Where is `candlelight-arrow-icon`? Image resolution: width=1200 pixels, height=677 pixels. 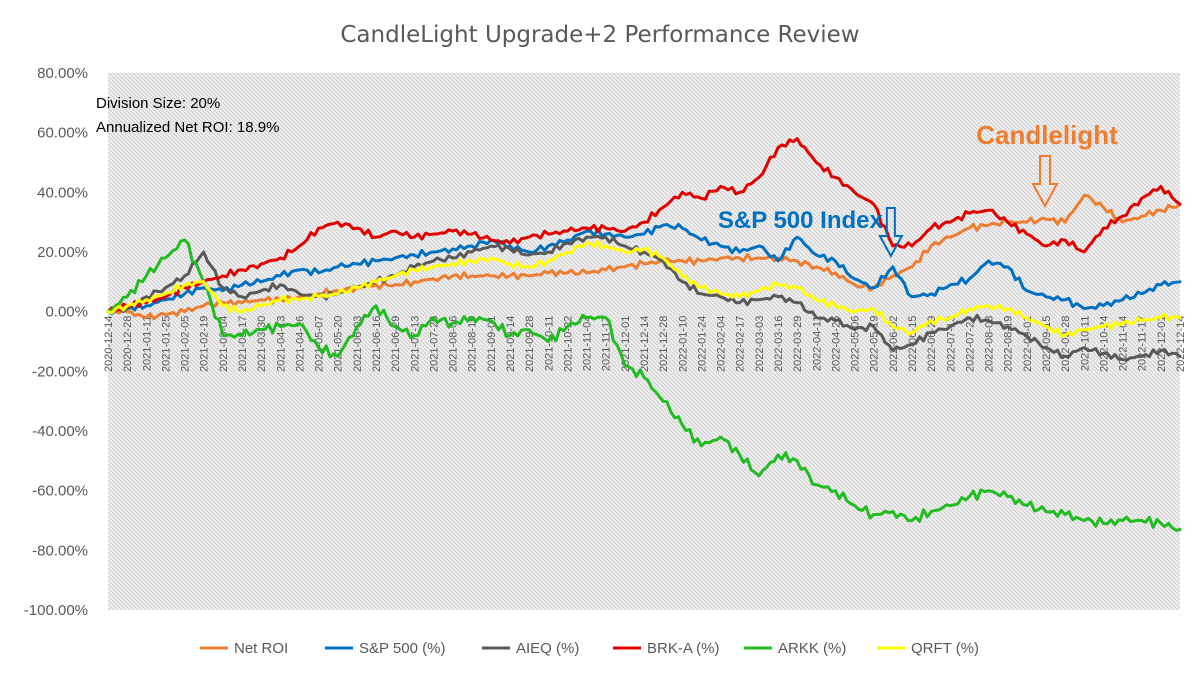
candlelight-arrow-icon is located at coordinates (1045, 182).